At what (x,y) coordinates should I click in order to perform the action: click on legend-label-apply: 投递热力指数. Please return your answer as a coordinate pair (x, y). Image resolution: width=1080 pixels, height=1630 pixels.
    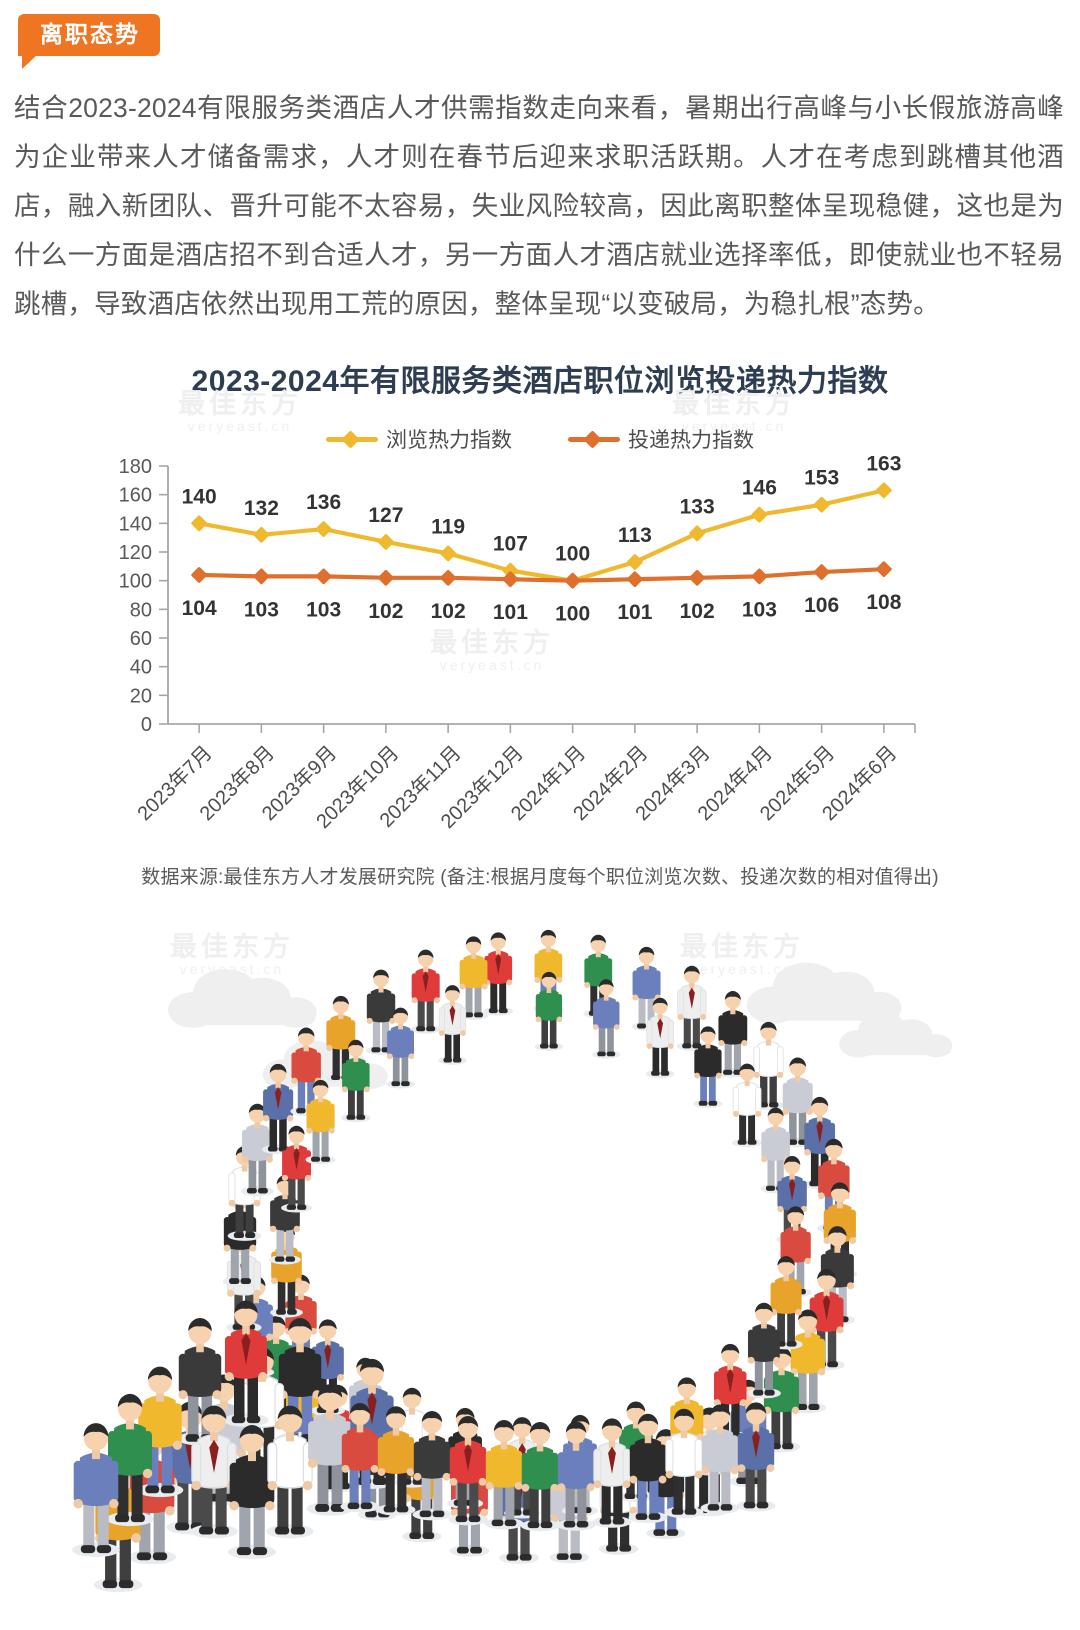
    Looking at the image, I should click on (691, 440).